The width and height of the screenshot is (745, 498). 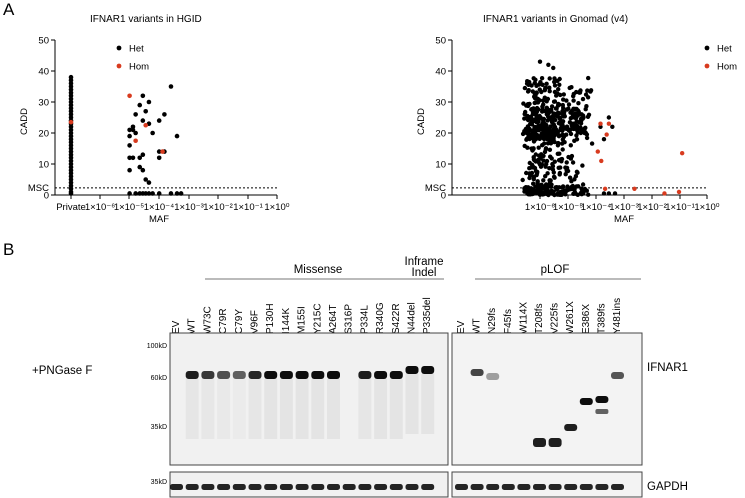 What do you see at coordinates (523, 318) in the screenshot?
I see `lane-label-right: W114X` at bounding box center [523, 318].